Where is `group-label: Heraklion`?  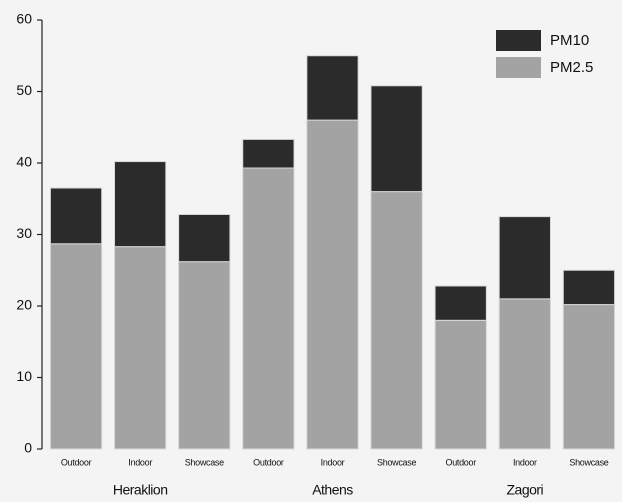 group-label: Heraklion is located at coordinates (140, 490).